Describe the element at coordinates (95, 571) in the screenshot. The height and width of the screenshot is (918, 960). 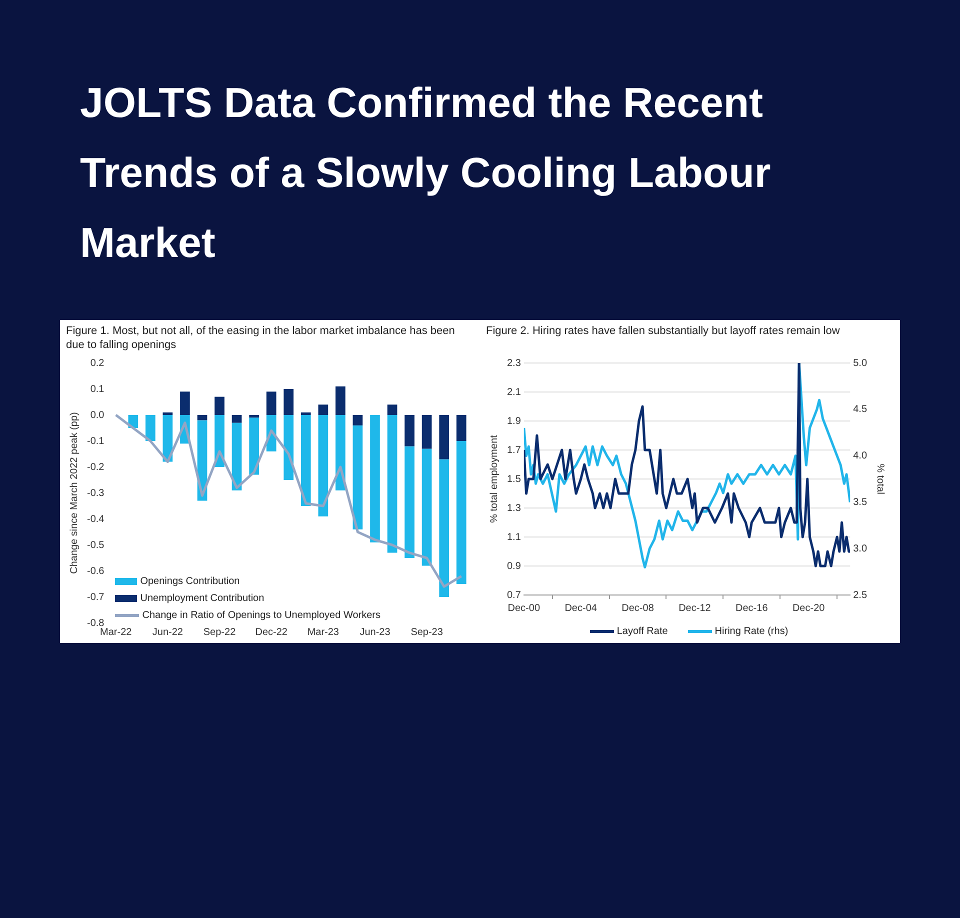
I see `y-tick-label: -0.6` at that location.